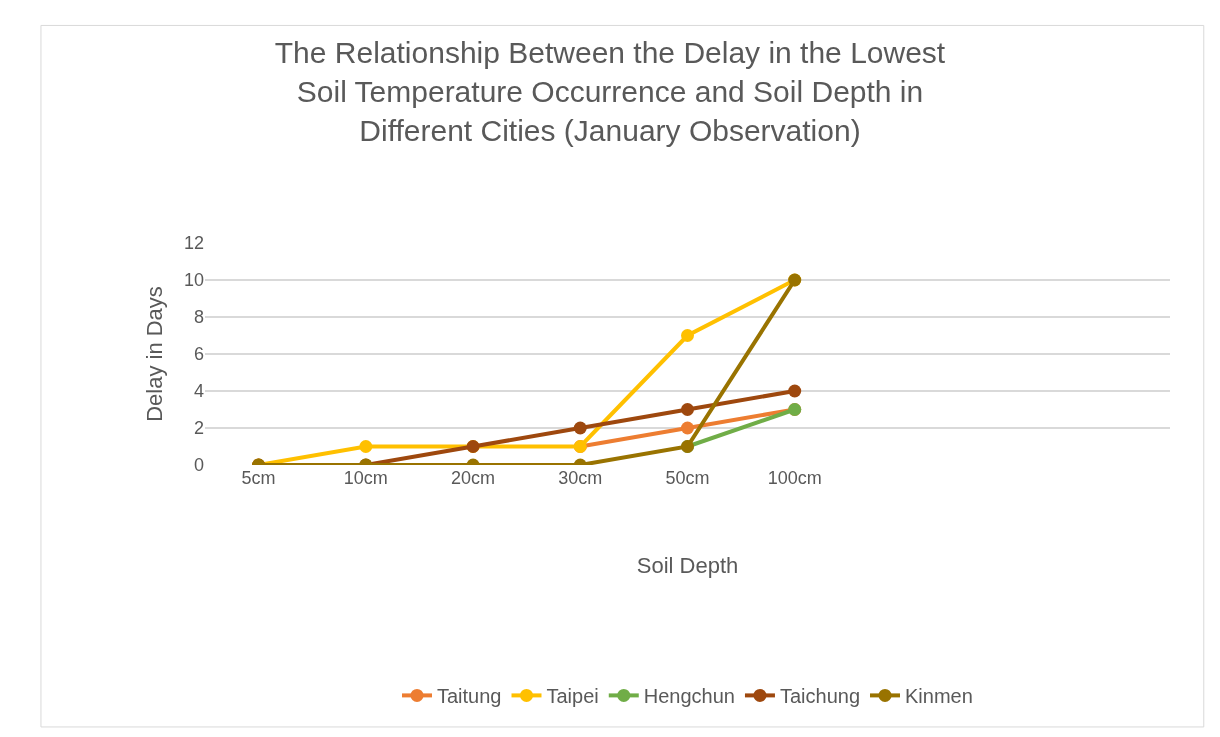  I want to click on x-tick-label: 50cm, so click(687, 478).